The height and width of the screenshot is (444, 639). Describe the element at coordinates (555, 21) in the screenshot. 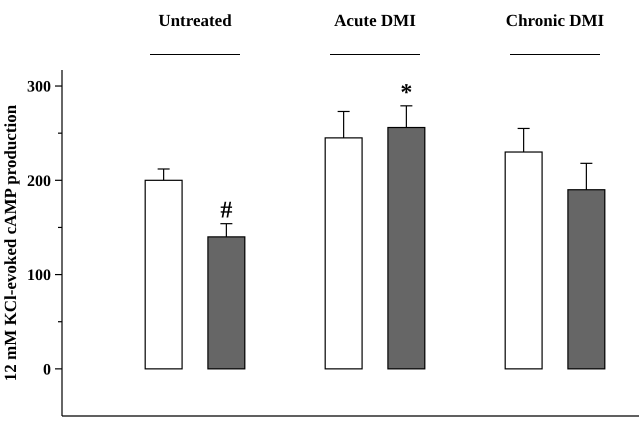

I see `x-tick-label: Chronic DMI` at that location.